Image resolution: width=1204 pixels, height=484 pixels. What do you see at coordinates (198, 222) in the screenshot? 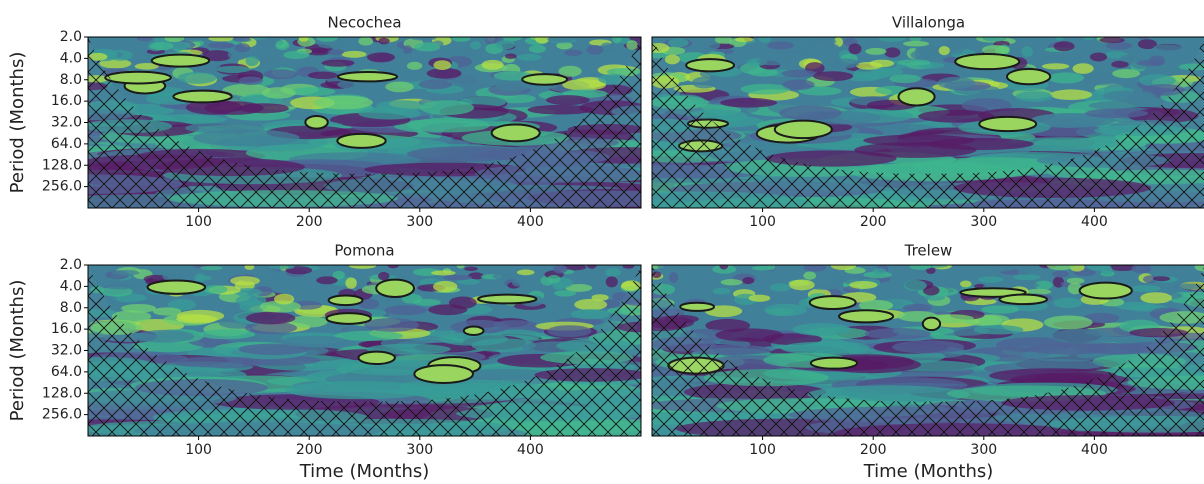
I see `x-tick-label: 100` at bounding box center [198, 222].